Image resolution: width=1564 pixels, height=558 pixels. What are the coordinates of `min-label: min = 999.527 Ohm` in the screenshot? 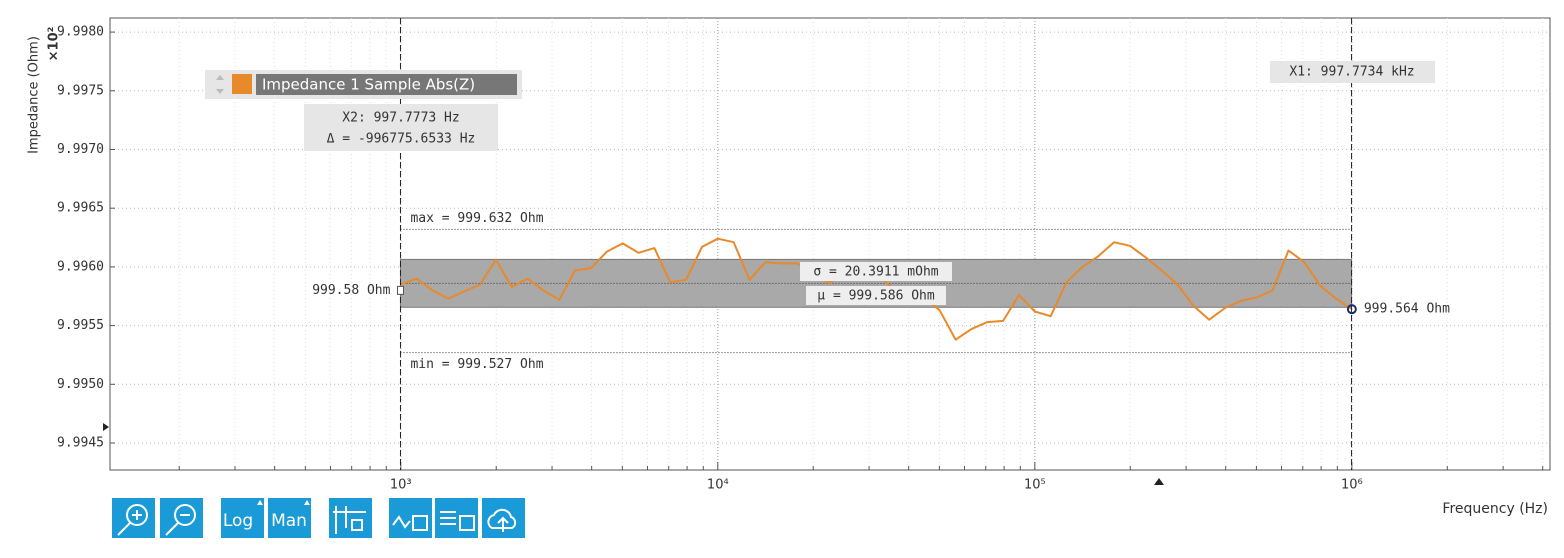 It's located at (476, 364).